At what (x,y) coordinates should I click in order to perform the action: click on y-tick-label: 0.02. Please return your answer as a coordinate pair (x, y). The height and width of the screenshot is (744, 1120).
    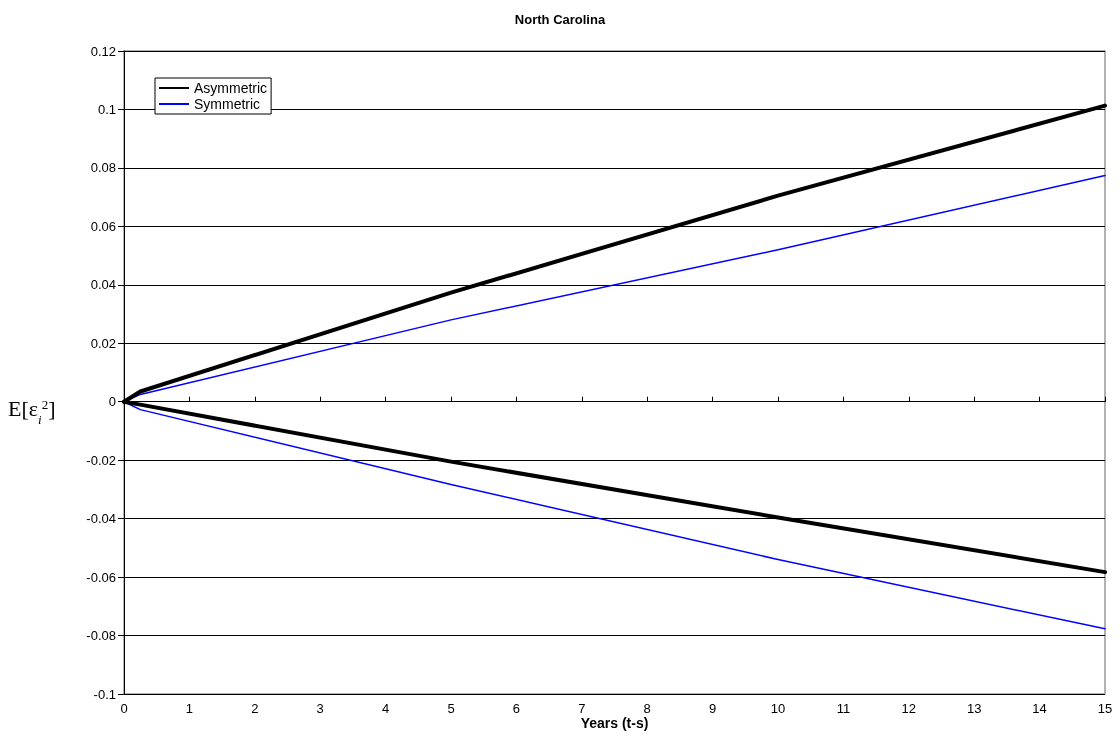
    Looking at the image, I should click on (103, 343).